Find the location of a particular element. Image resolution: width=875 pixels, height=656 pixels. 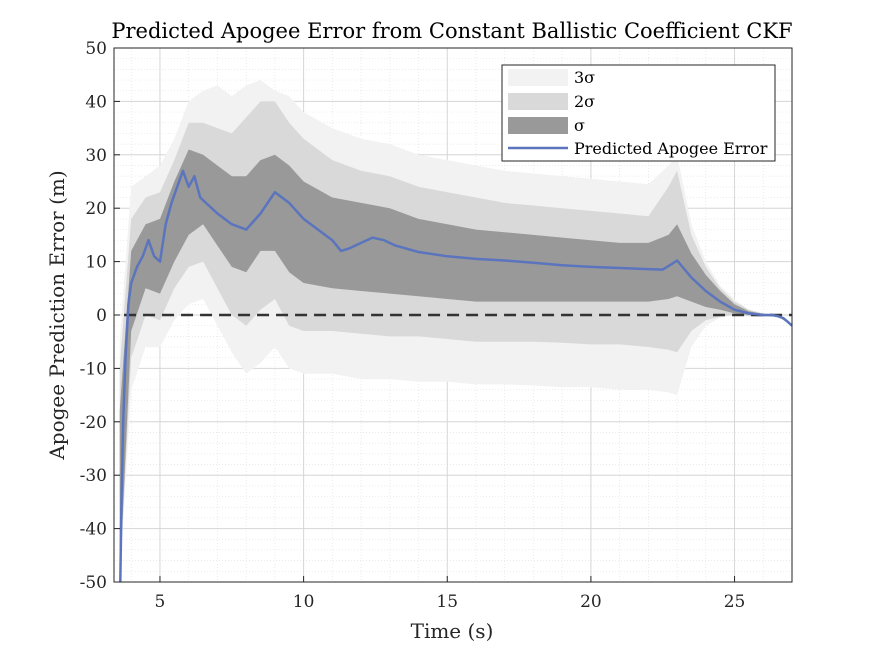

x-tick-label: 5 is located at coordinates (160, 602).